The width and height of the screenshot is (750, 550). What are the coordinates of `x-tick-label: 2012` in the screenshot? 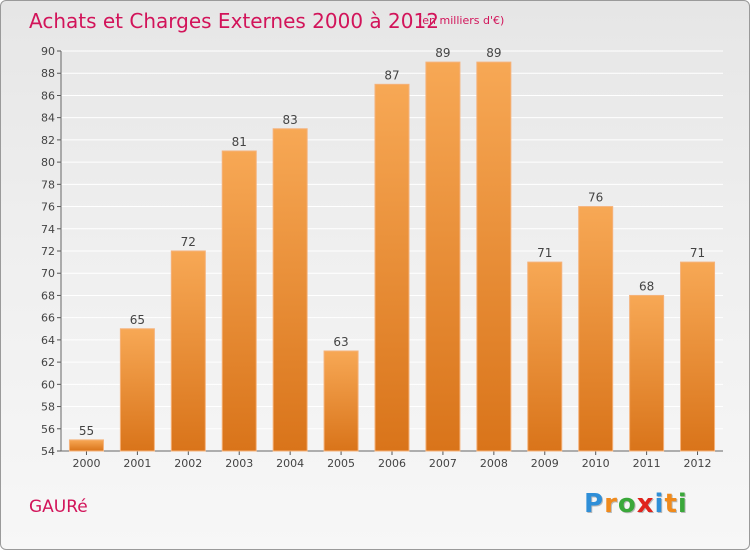 It's located at (698, 463).